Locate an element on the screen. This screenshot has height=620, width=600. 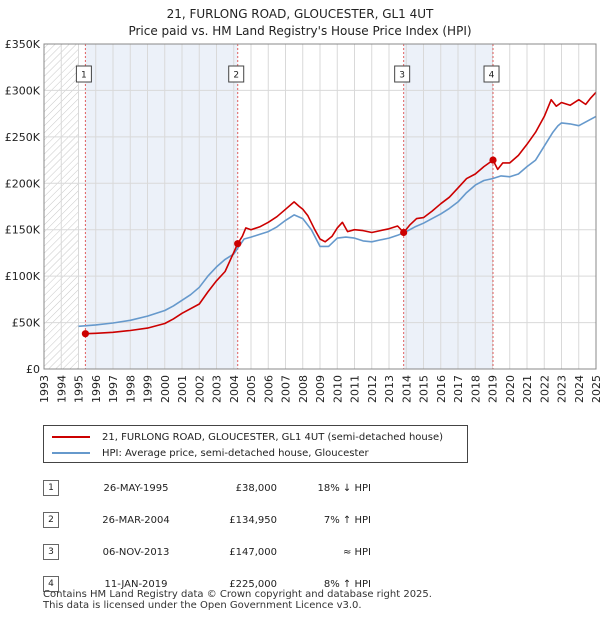
sale-marker-label: 4 is located at coordinates (492, 76).